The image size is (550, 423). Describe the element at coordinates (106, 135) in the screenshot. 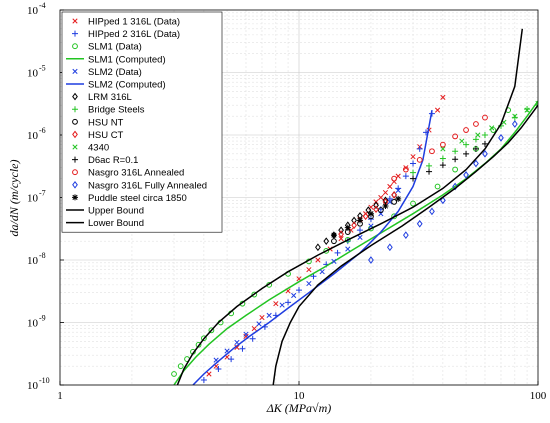

I see `legend-label: HSU CT` at that location.